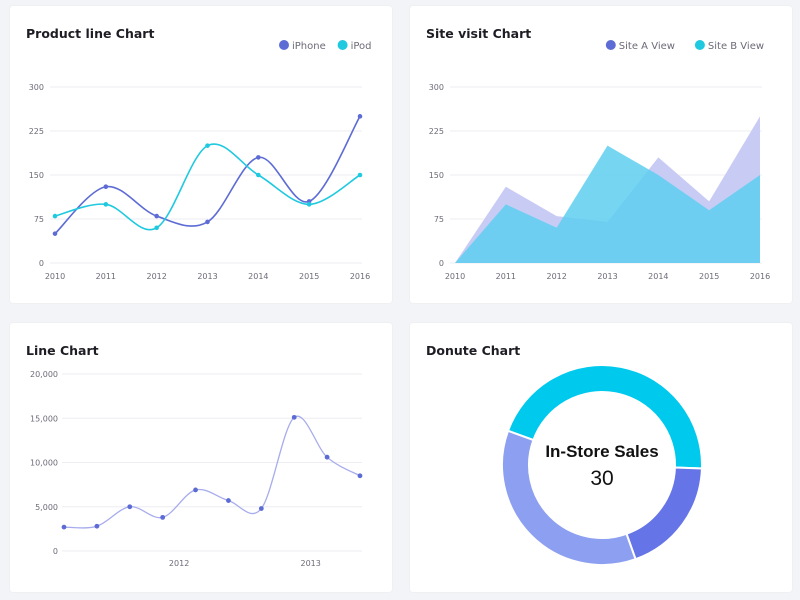  I want to click on product-x-tick: 2013, so click(207, 276).